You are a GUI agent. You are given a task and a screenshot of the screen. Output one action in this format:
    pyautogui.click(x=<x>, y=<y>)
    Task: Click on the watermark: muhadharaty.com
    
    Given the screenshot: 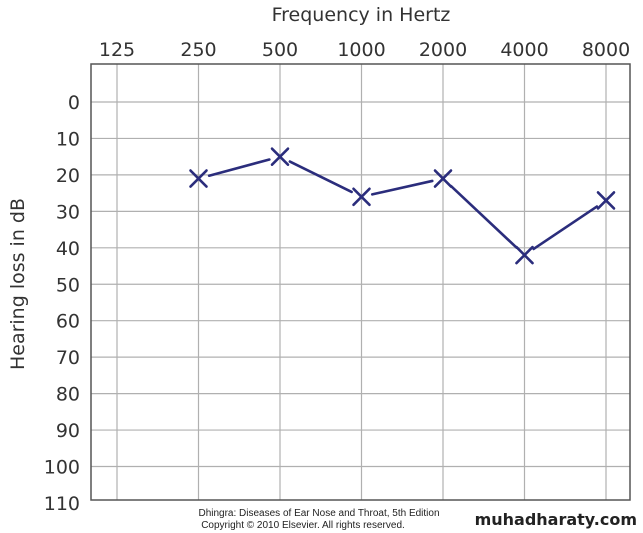 What is the action you would take?
    pyautogui.click(x=556, y=519)
    